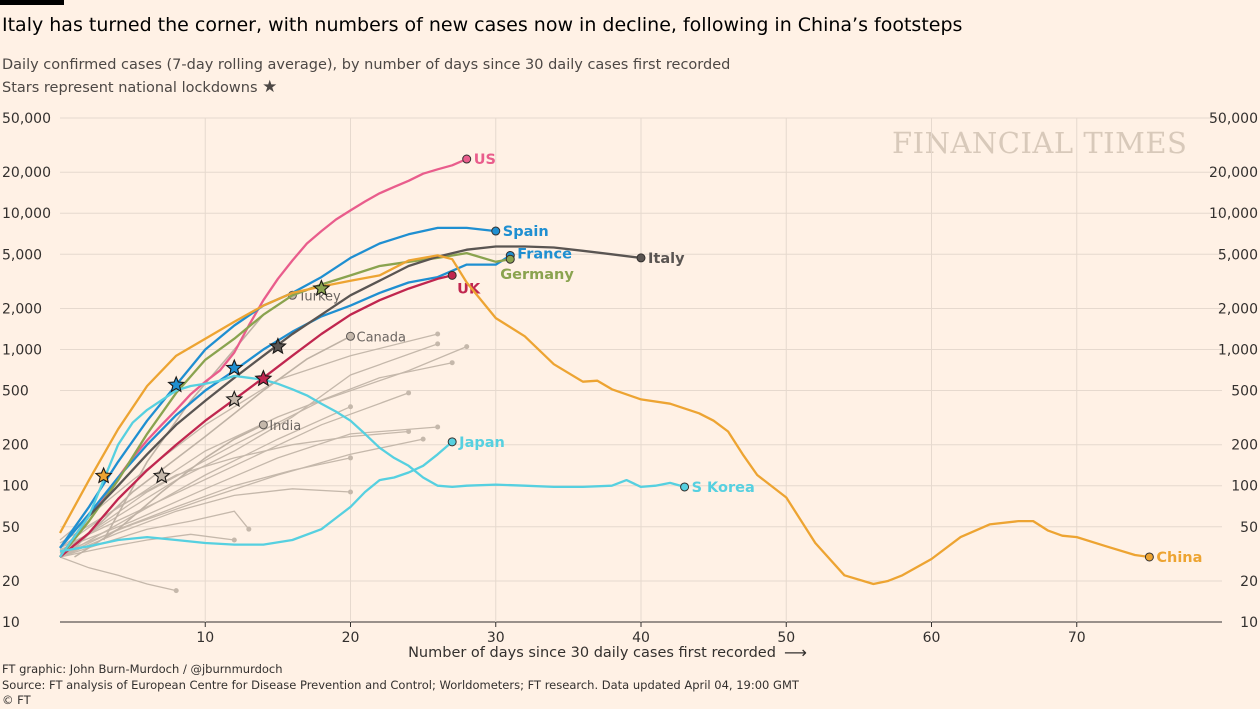 The image size is (1260, 709). I want to click on y-tick-label-left: 50, so click(11, 528).